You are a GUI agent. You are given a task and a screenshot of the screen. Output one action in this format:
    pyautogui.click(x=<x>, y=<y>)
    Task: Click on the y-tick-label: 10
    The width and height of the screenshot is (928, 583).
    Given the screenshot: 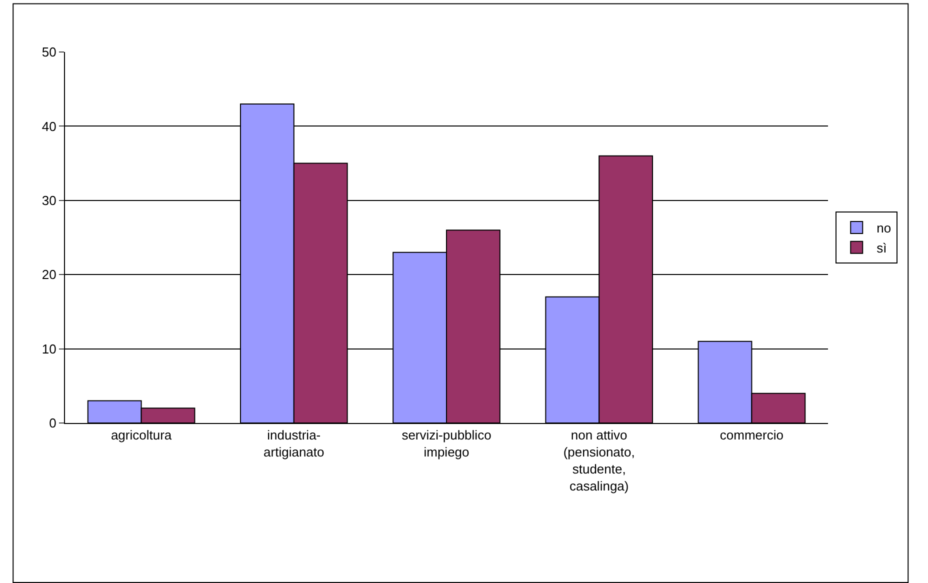 What is the action you would take?
    pyautogui.click(x=49, y=348)
    